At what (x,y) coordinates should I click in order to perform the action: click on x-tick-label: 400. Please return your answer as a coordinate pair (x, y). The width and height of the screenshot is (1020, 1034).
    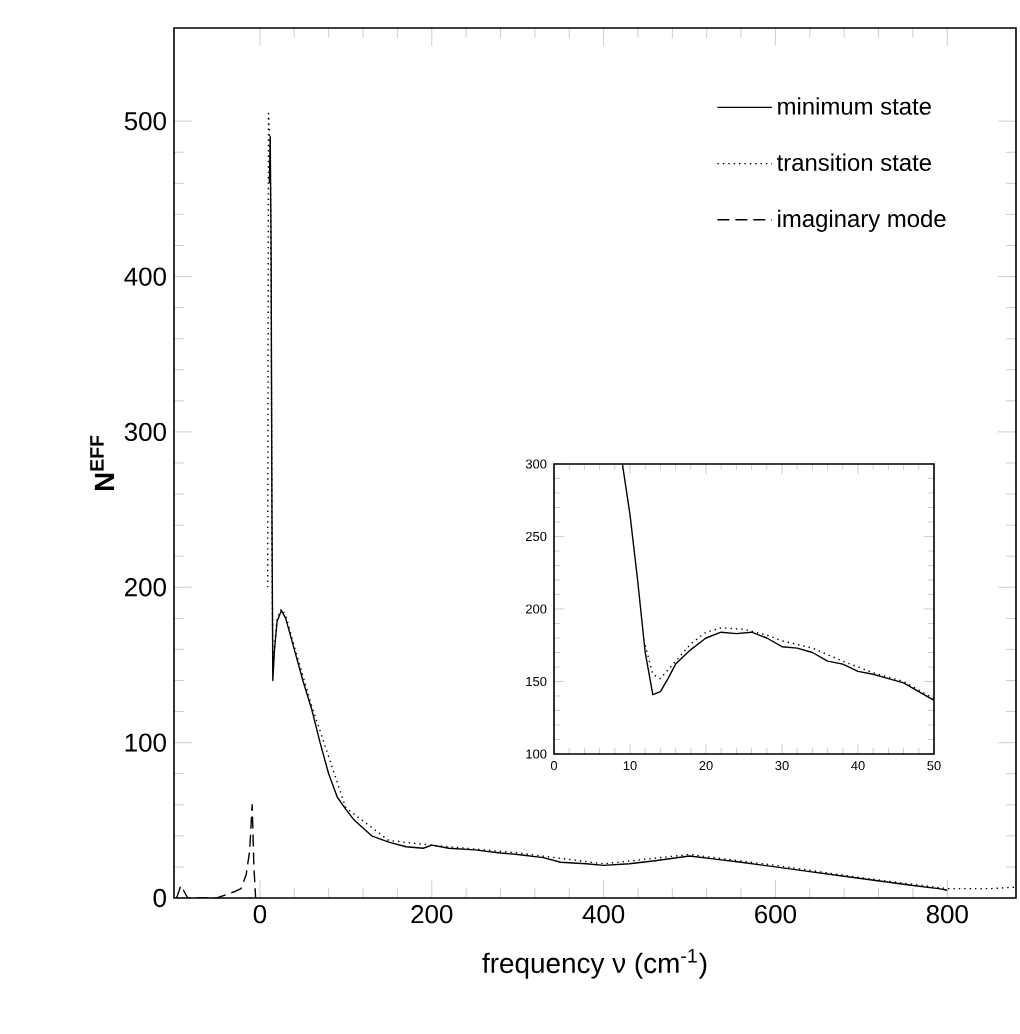
    Looking at the image, I should click on (603, 914).